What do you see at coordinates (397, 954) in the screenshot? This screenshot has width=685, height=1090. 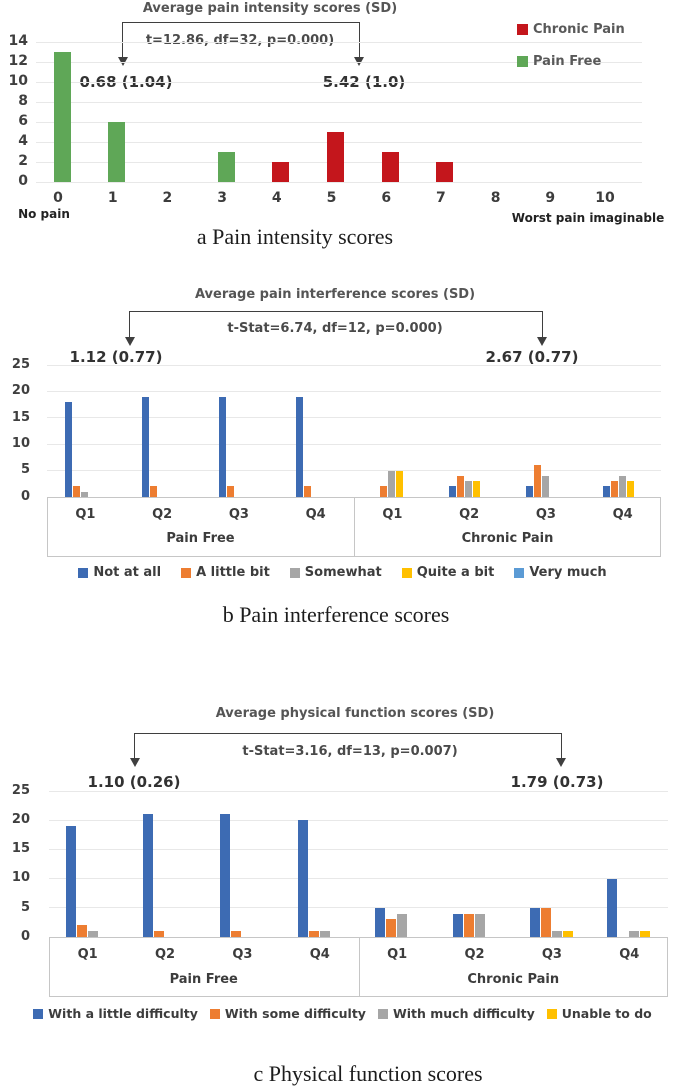 I see `x-axis-tick-label: Q1` at bounding box center [397, 954].